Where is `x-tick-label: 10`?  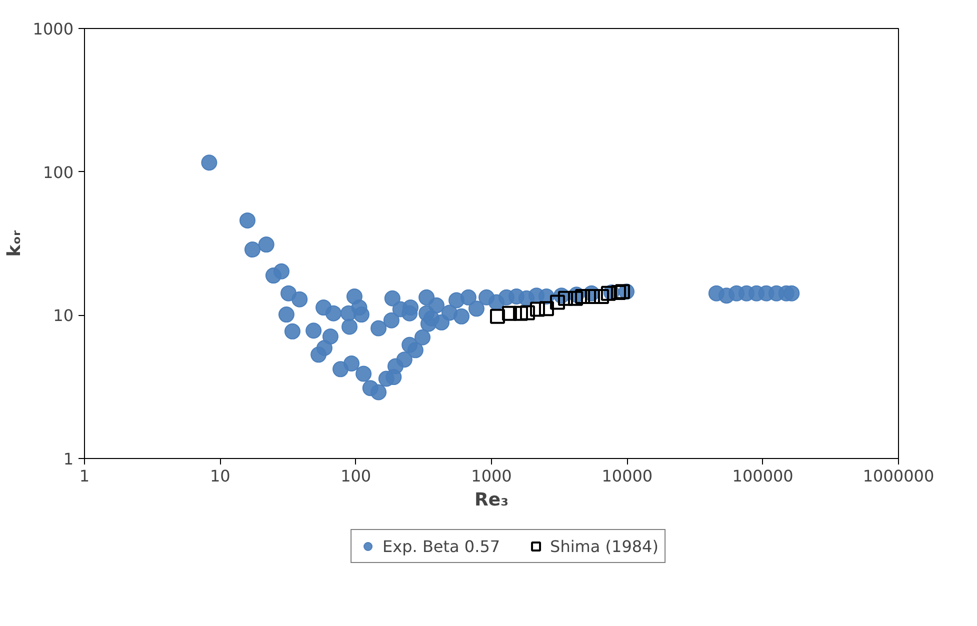 x-tick-label: 10 is located at coordinates (220, 476).